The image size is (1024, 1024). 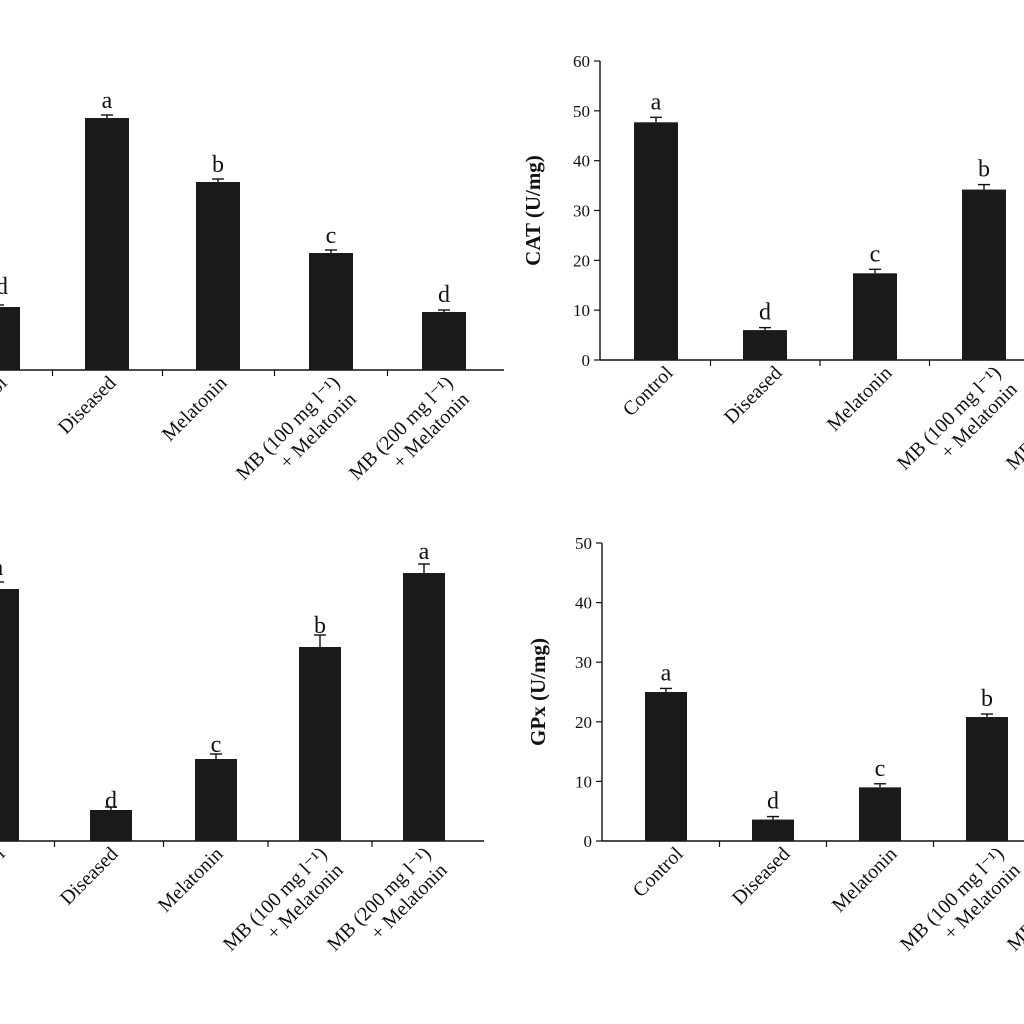 What do you see at coordinates (533, 210) in the screenshot?
I see `y-axis-title: CAT (U/mg)` at bounding box center [533, 210].